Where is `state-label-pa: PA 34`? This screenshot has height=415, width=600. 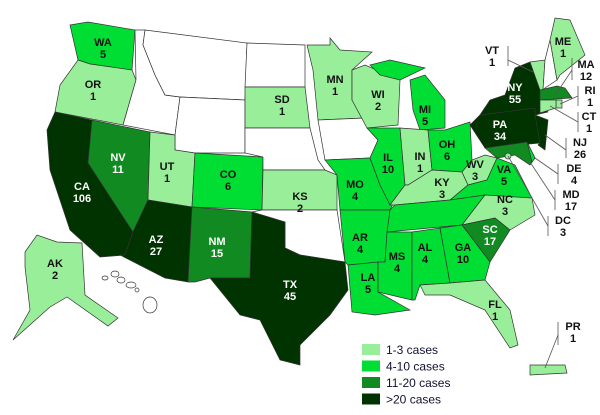 state-label-pa: PA 34 is located at coordinates (500, 131).